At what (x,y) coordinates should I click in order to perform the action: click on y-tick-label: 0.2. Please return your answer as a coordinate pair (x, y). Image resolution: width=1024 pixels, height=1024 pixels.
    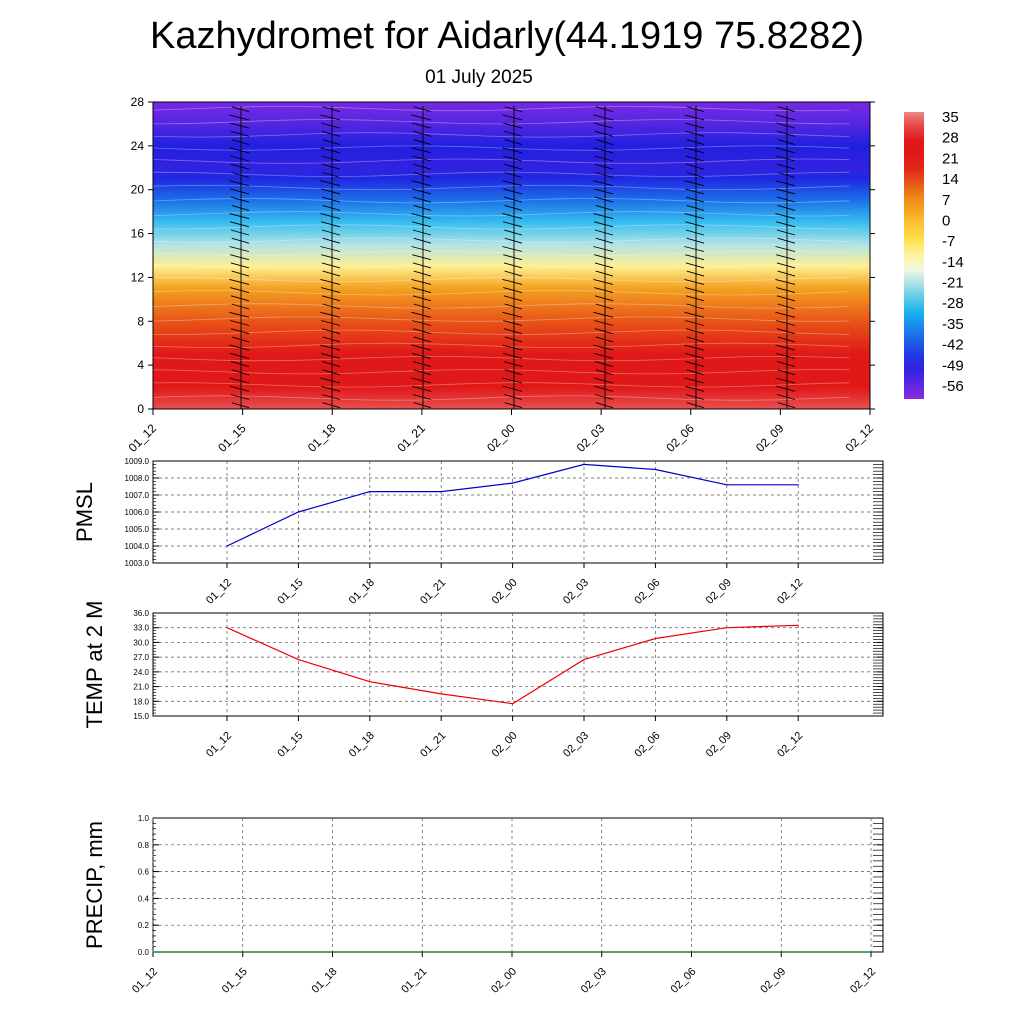
    Looking at the image, I should click on (144, 925).